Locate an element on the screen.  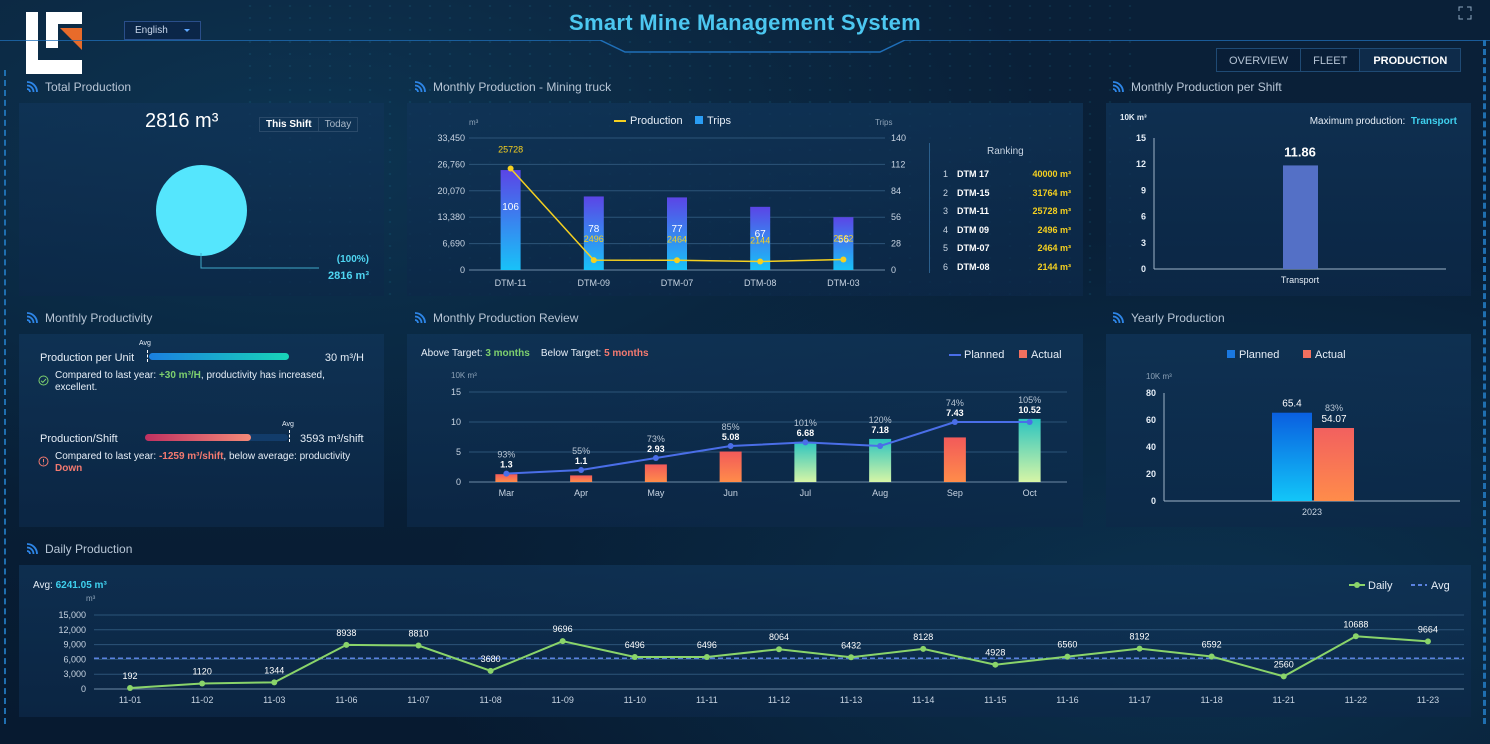
y-tick: 15 is located at coordinates (456, 392).